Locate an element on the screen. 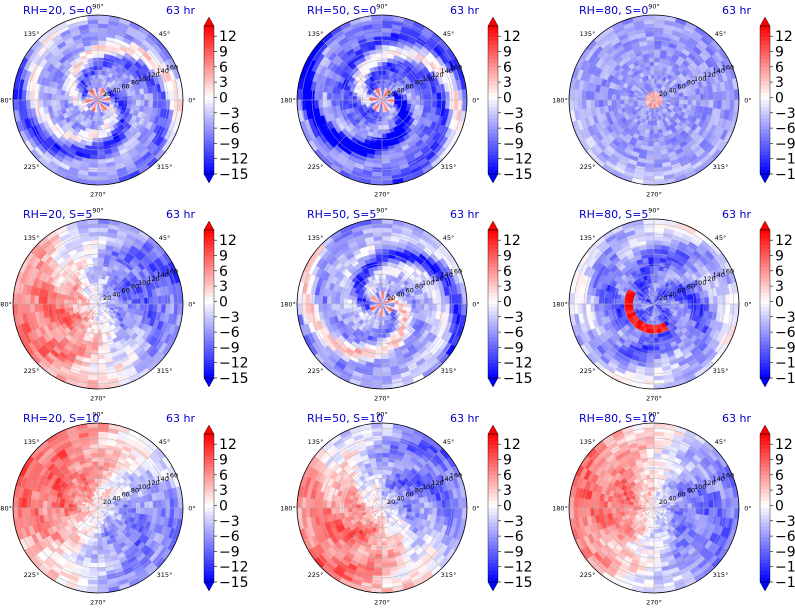  azimuth-tick-label: 135° is located at coordinates (32, 238).